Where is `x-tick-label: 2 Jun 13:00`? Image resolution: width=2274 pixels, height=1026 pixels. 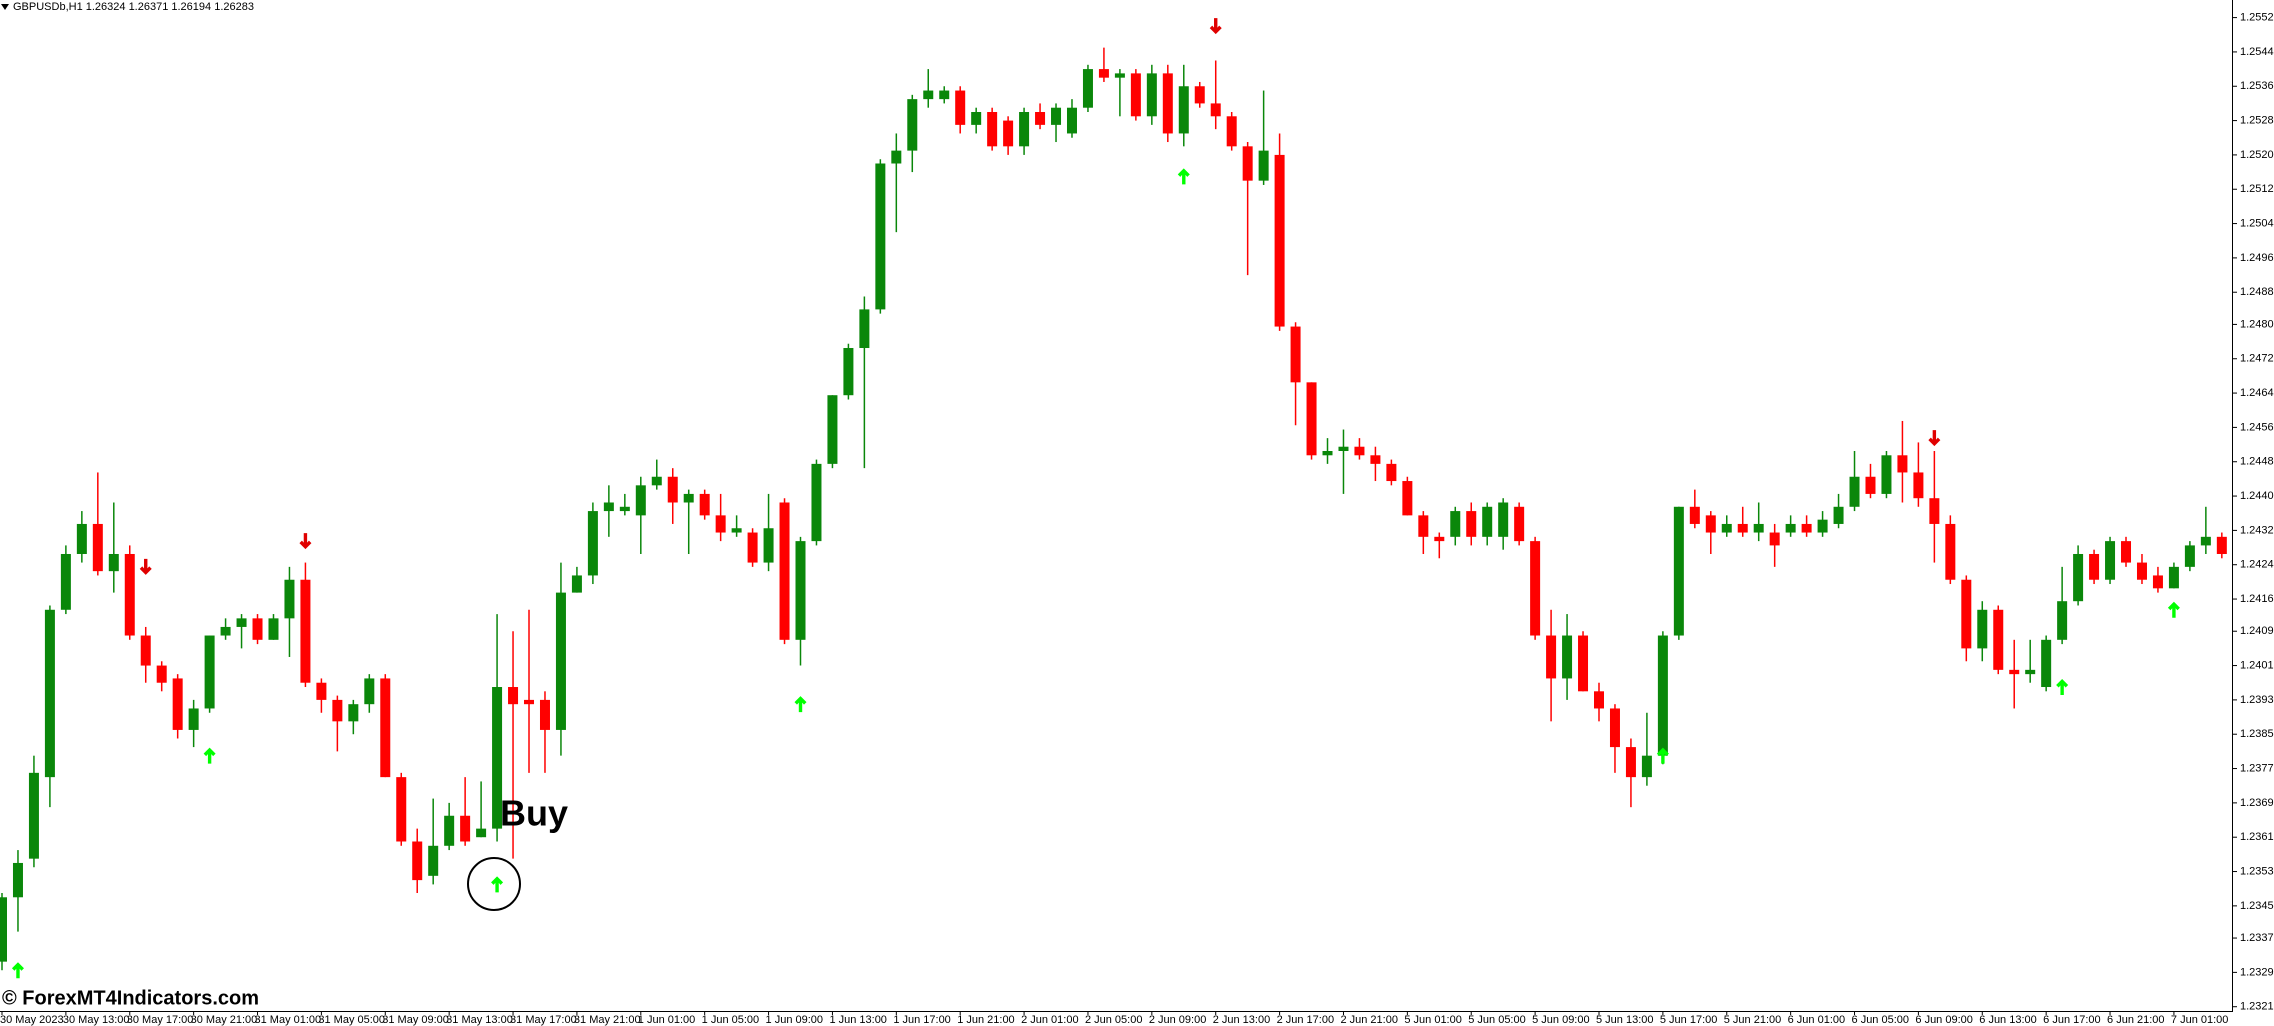 x-tick-label: 2 Jun 13:00 is located at coordinates (1242, 1020).